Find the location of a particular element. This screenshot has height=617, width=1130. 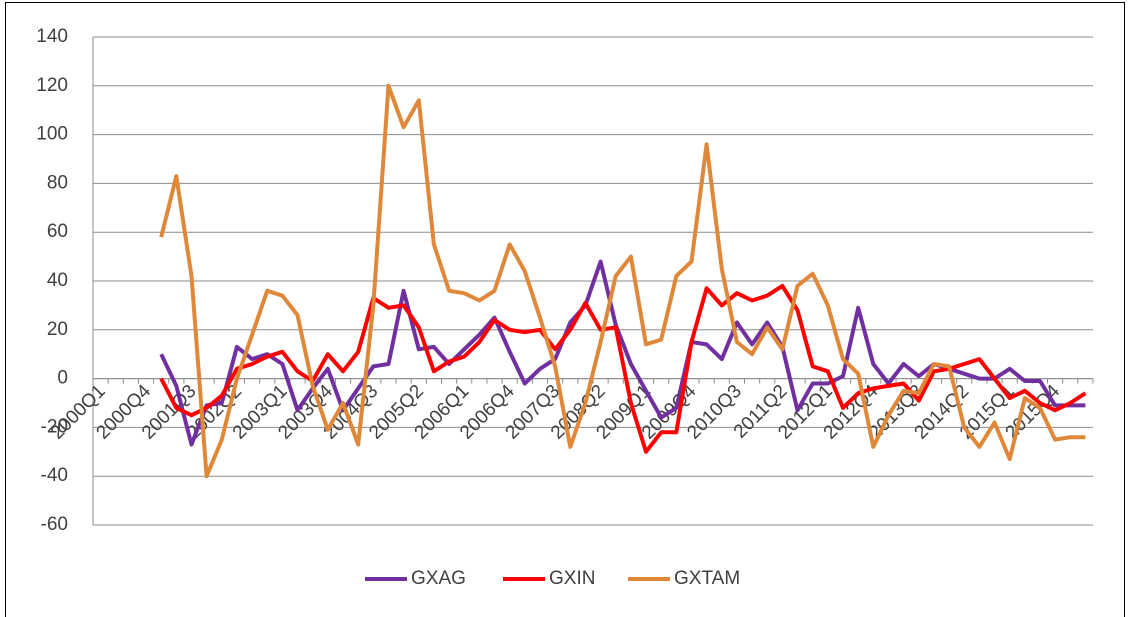

y-tick-label: -20 is located at coordinates (54, 426).